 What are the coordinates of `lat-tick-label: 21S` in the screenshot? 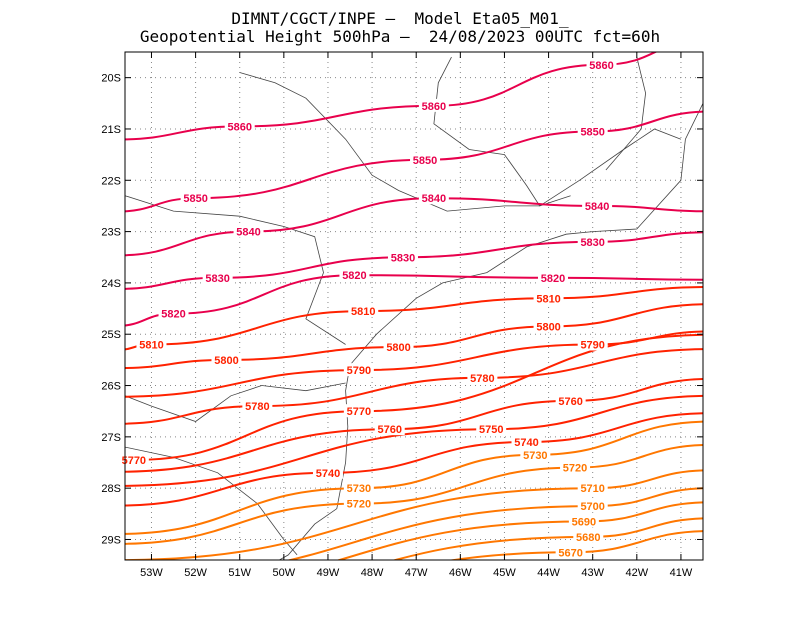 It's located at (111, 130).